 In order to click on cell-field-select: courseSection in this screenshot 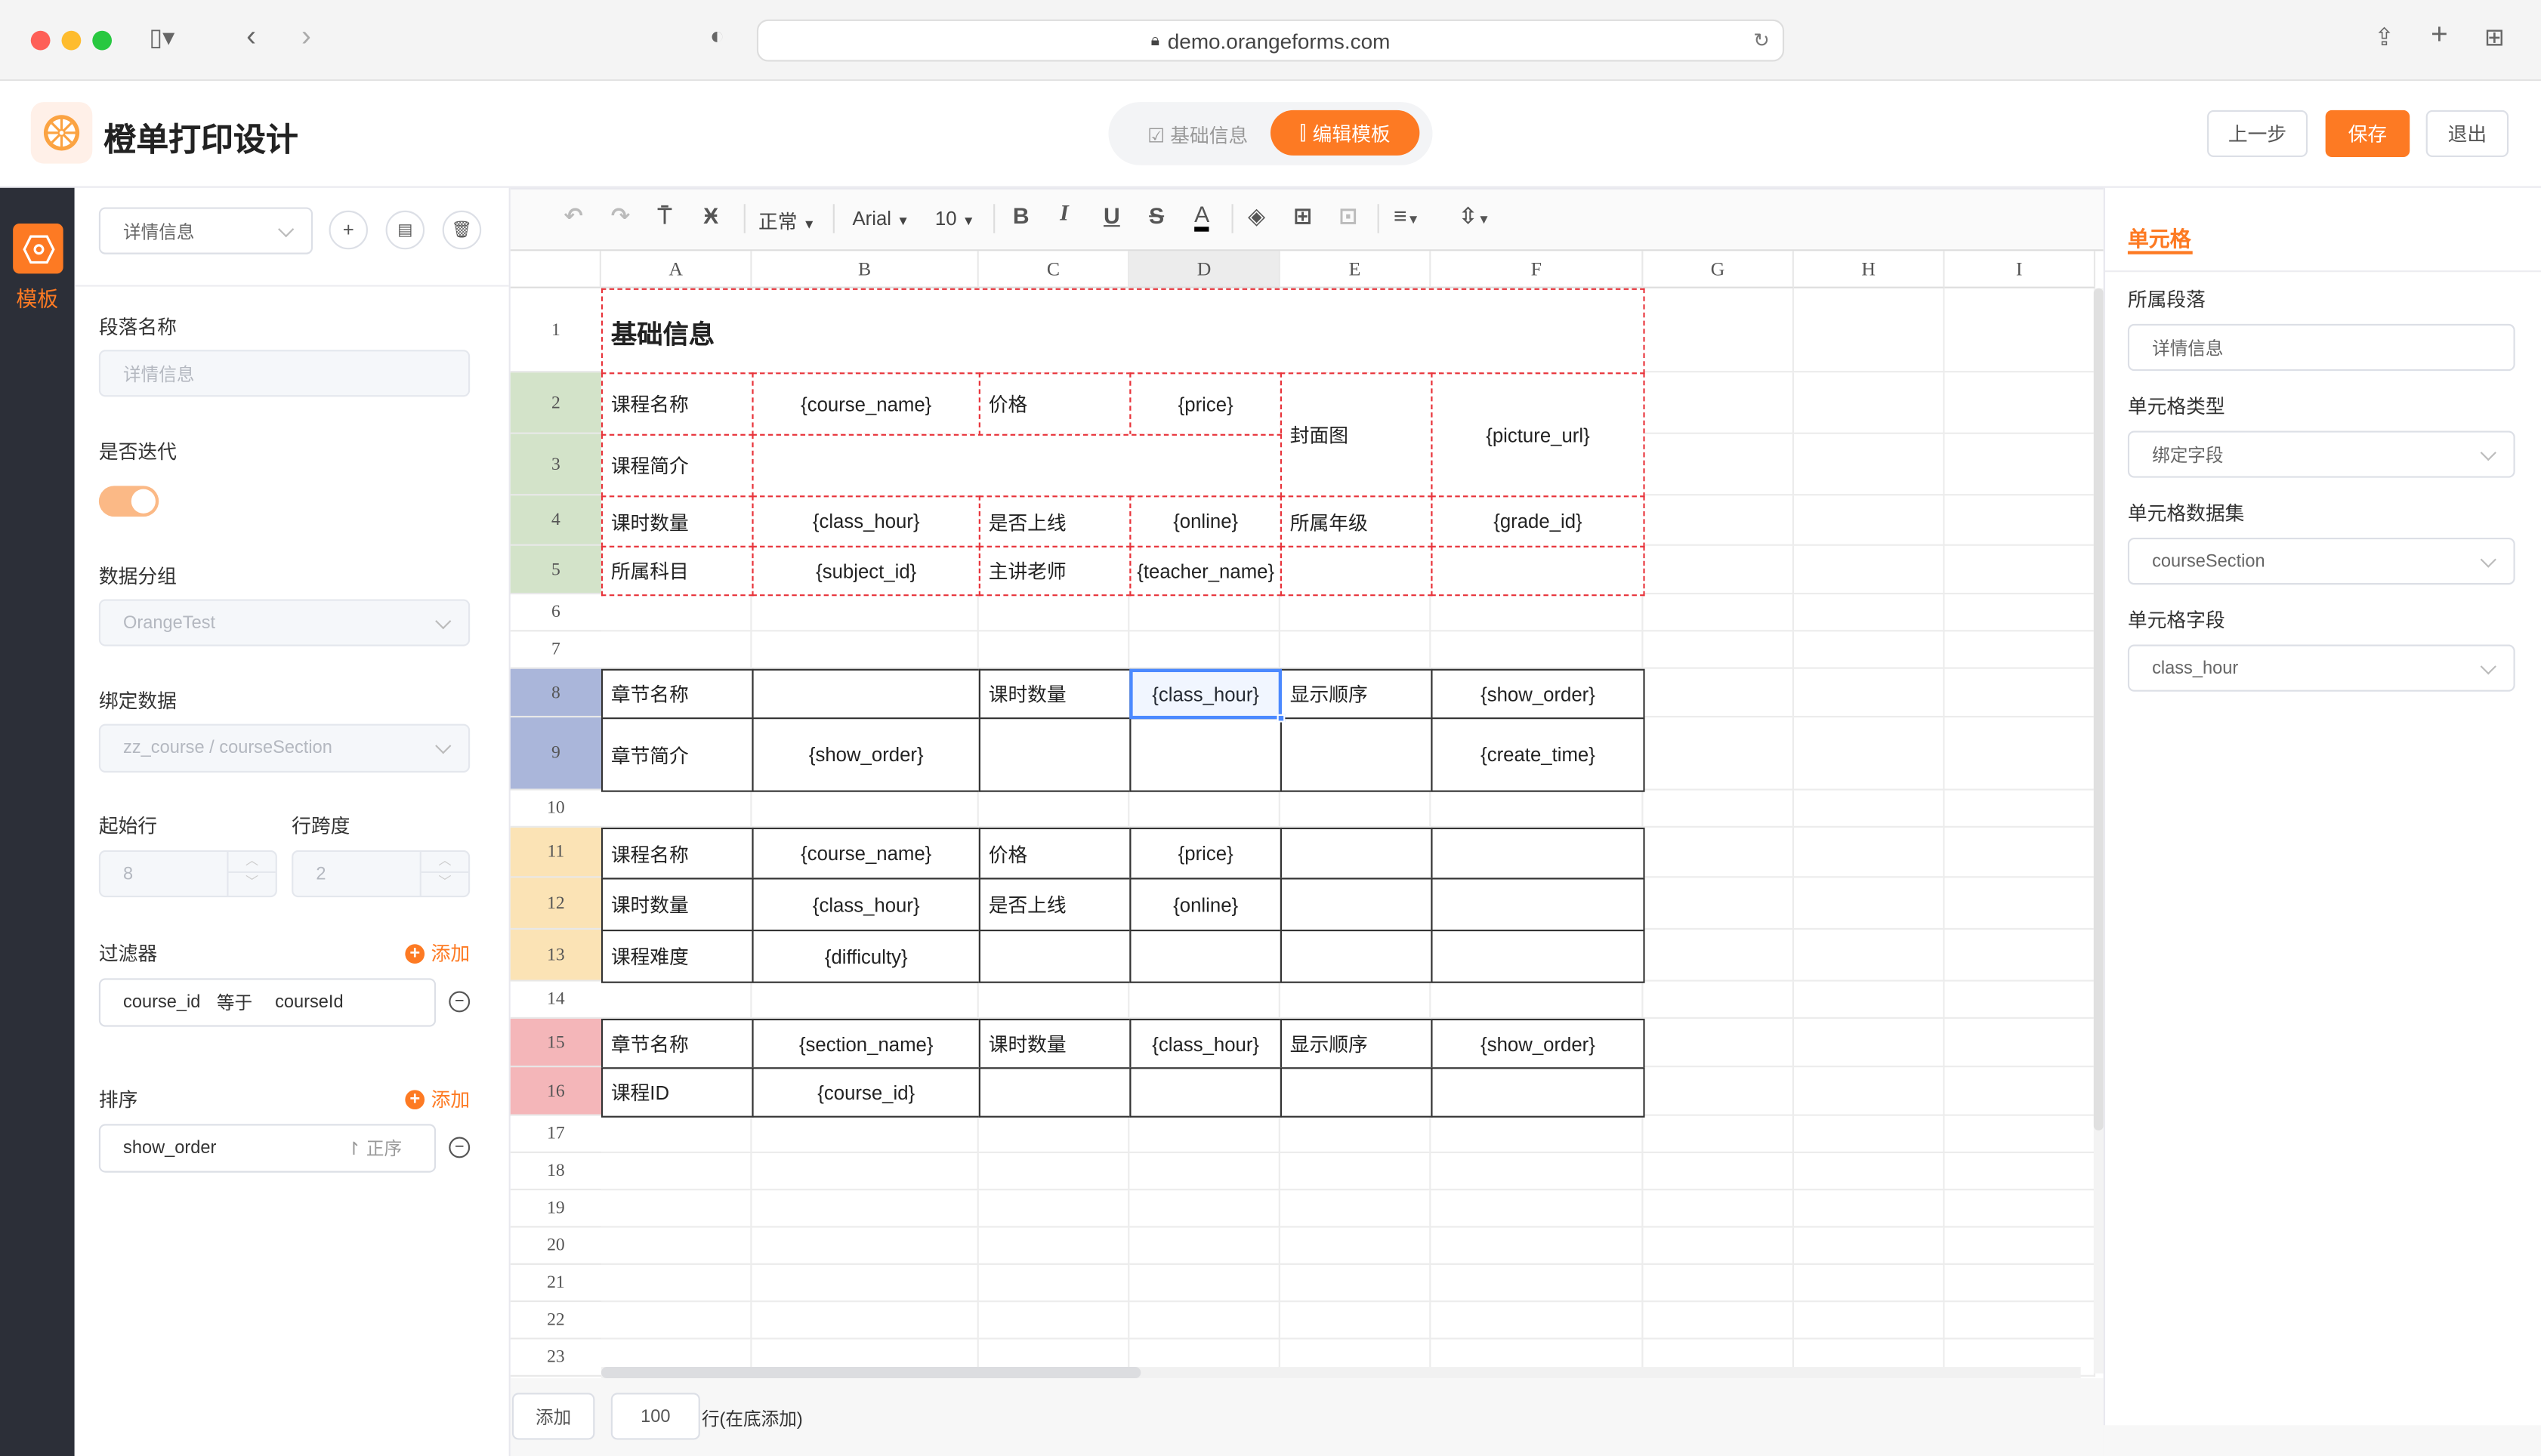, I will do `click(2321, 561)`.